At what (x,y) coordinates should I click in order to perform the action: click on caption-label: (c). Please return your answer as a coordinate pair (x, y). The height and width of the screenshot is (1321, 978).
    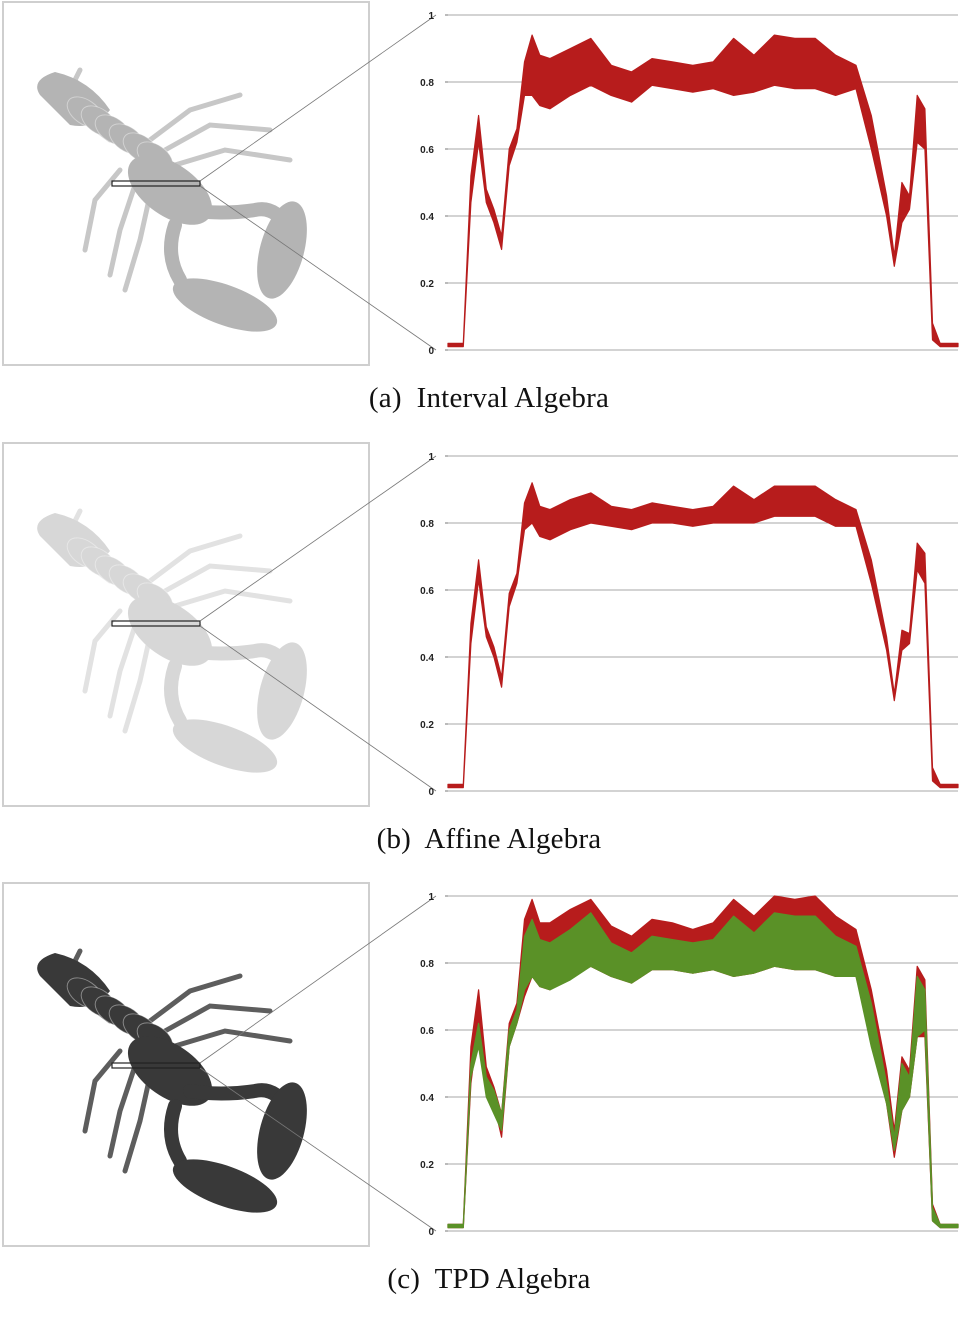
    Looking at the image, I should click on (404, 1279).